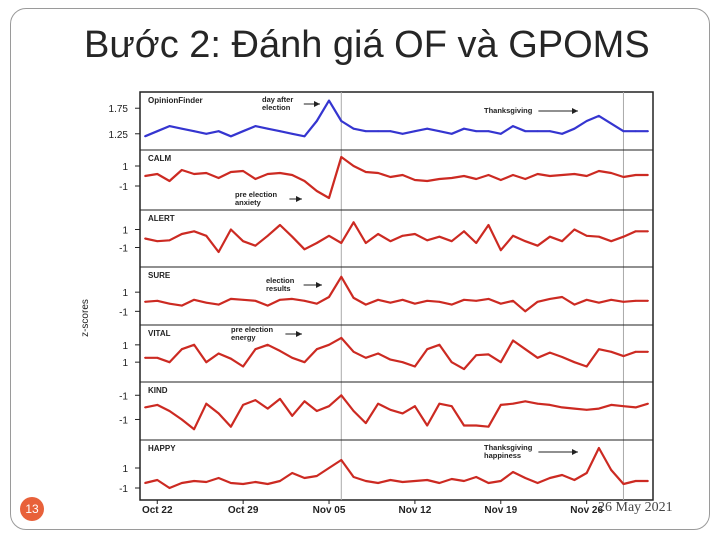 This screenshot has height=540, width=720. I want to click on y-tick-label: 1, so click(125, 363).